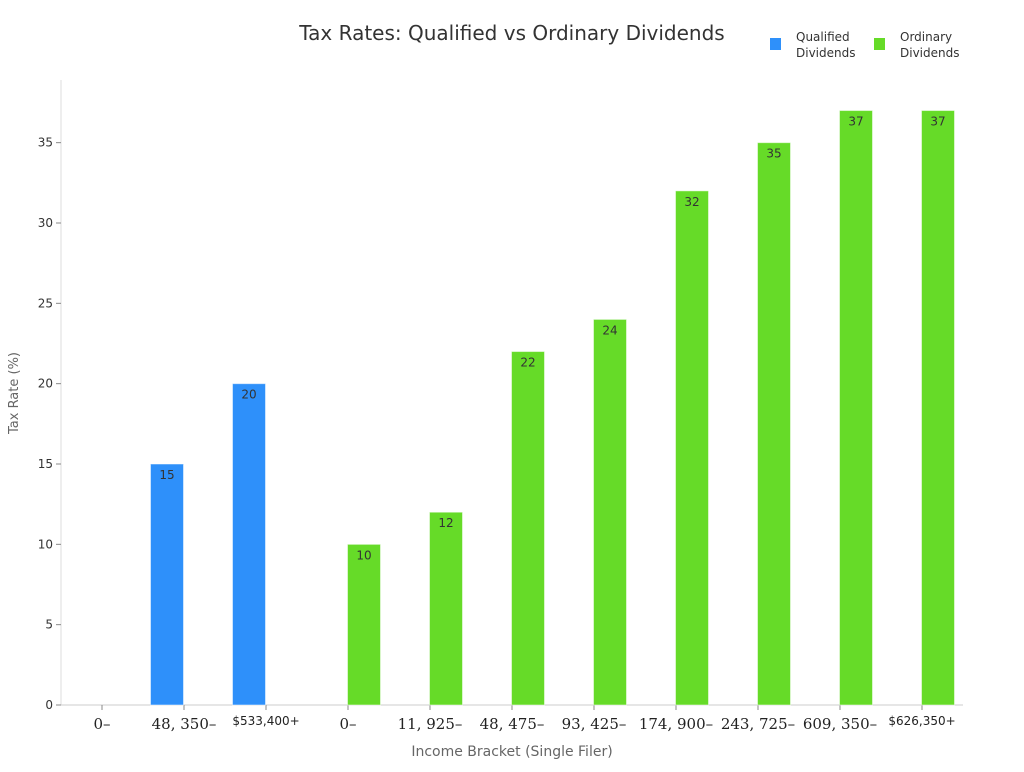 Image resolution: width=1024 pixels, height=772 pixels. I want to click on y-tick-label: 25, so click(45, 303).